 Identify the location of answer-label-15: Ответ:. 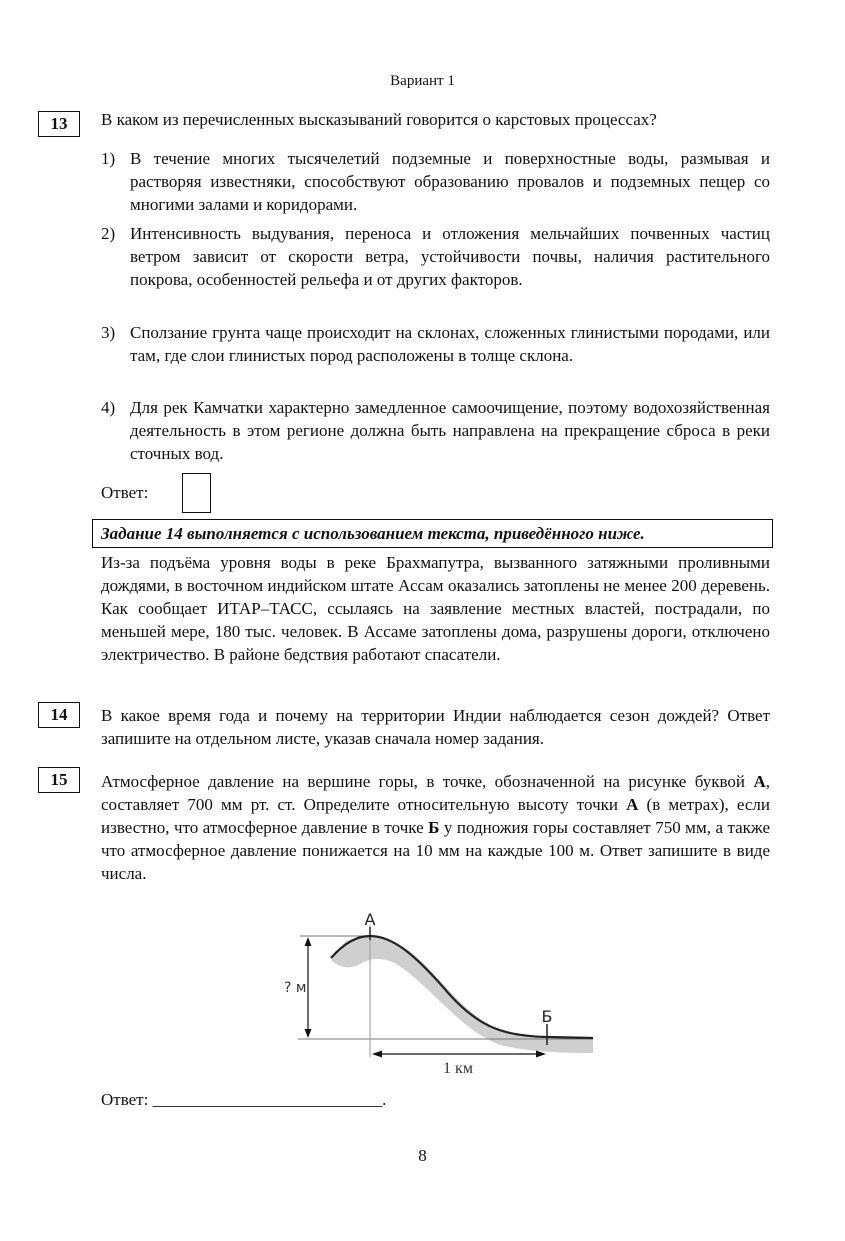
(125, 1099).